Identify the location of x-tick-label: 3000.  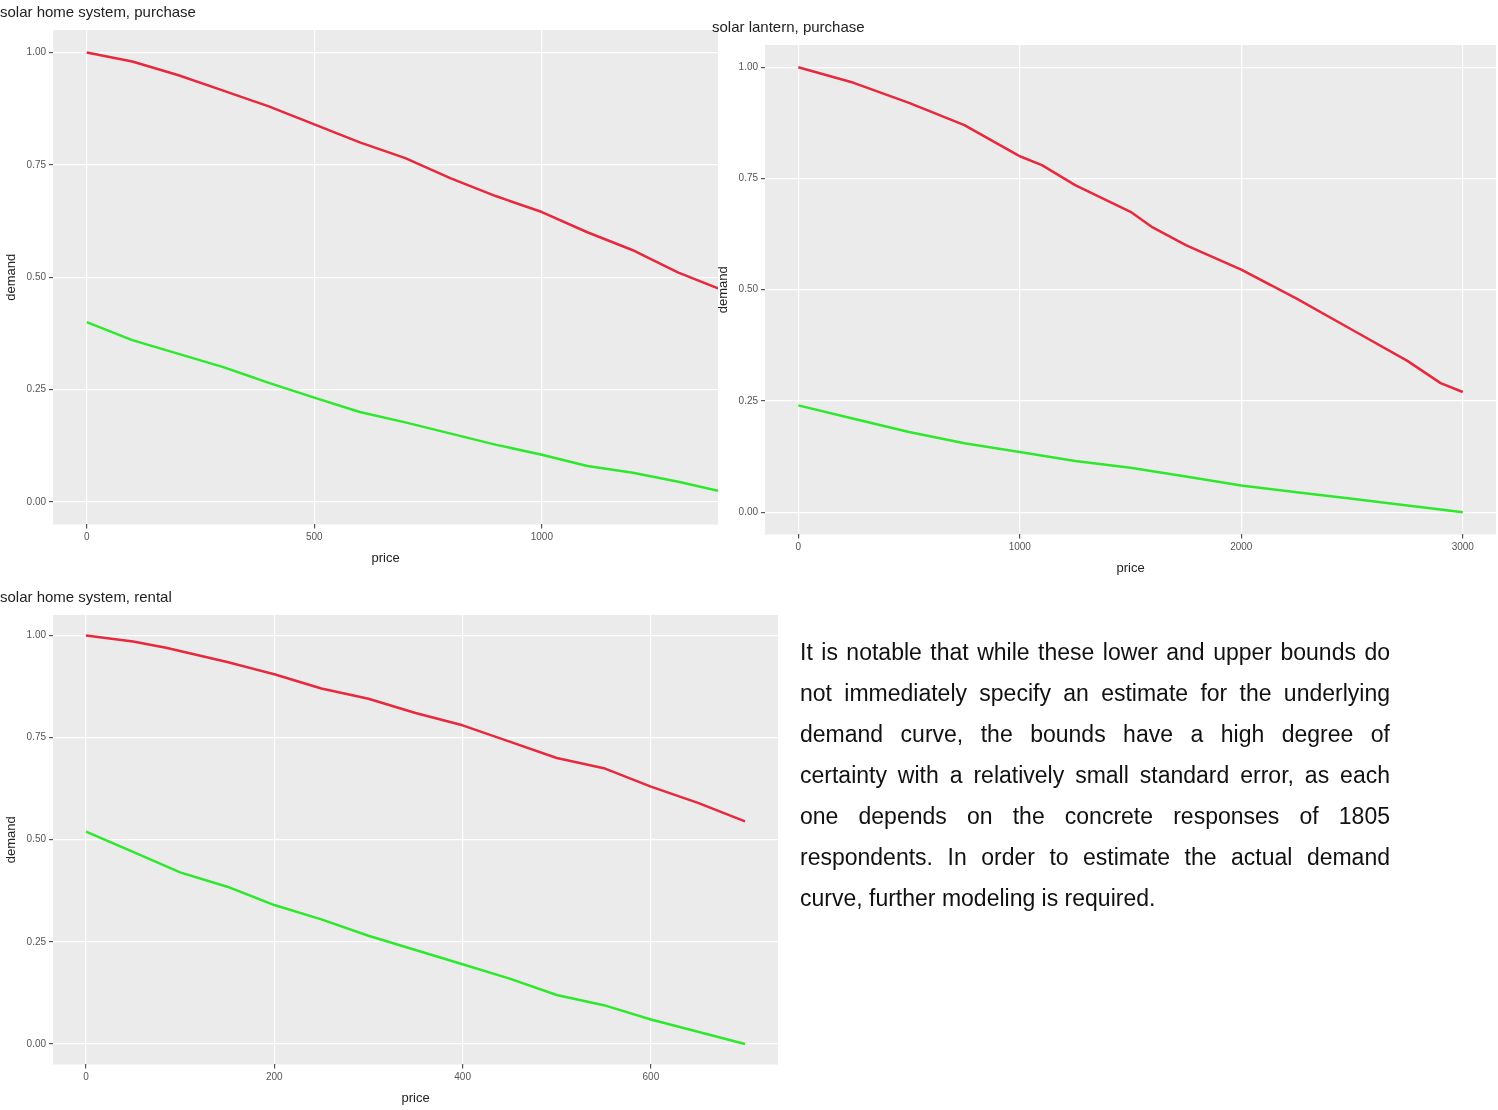
(1463, 547).